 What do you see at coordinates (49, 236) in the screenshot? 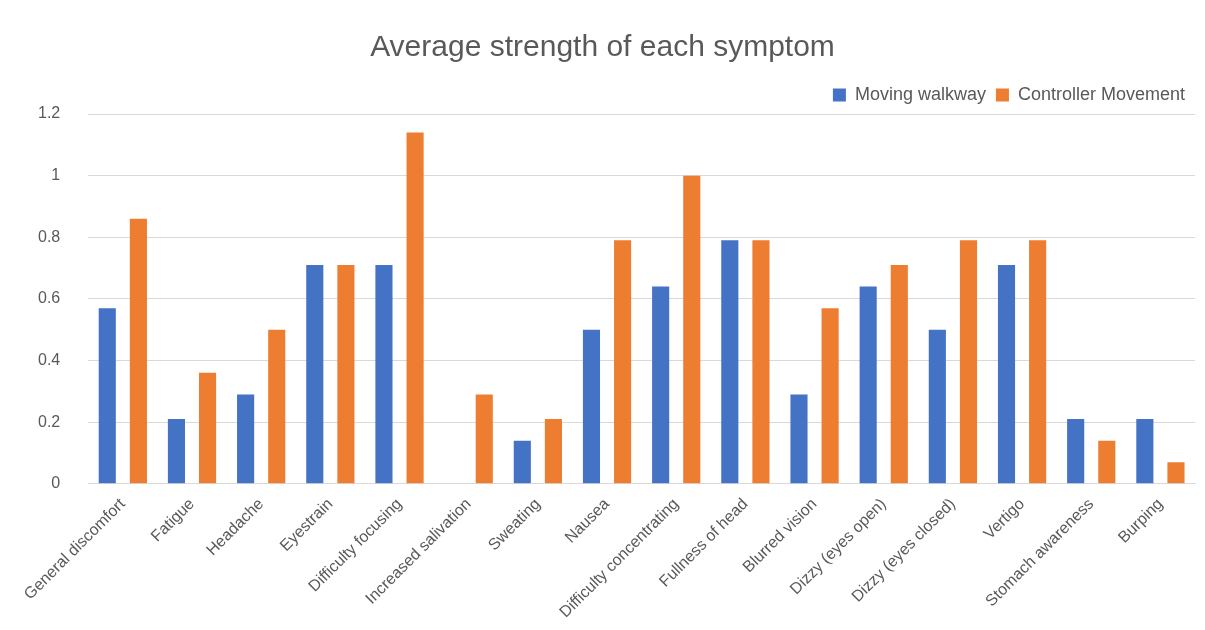
I see `y-tick-label: 0.8` at bounding box center [49, 236].